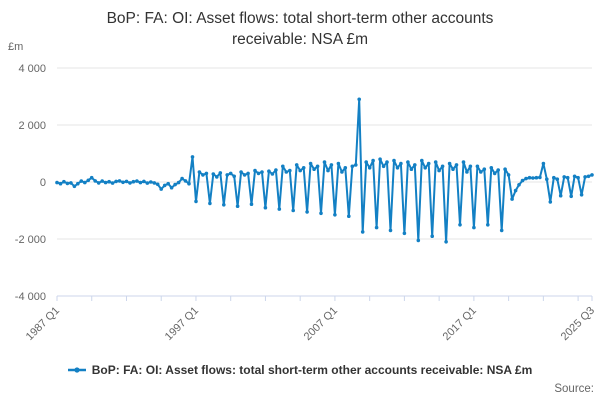  What do you see at coordinates (30, 297) in the screenshot?
I see `svg-text: -4 000` at bounding box center [30, 297].